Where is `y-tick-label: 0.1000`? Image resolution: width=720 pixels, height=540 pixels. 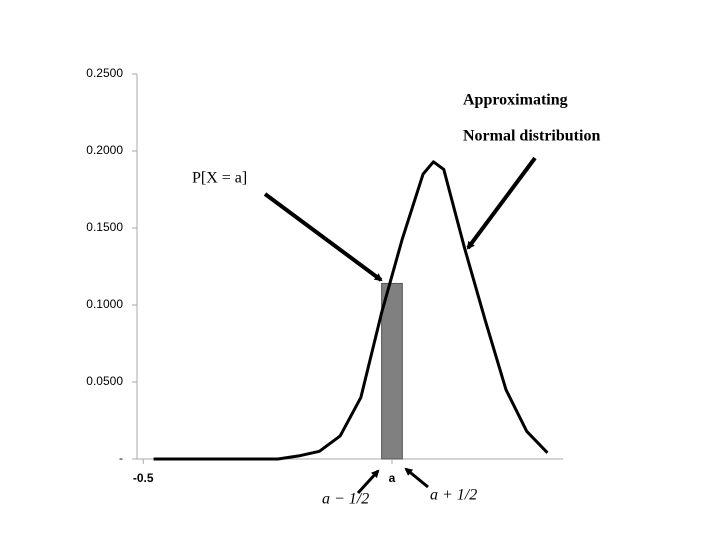 y-tick-label: 0.1000 is located at coordinates (104, 304).